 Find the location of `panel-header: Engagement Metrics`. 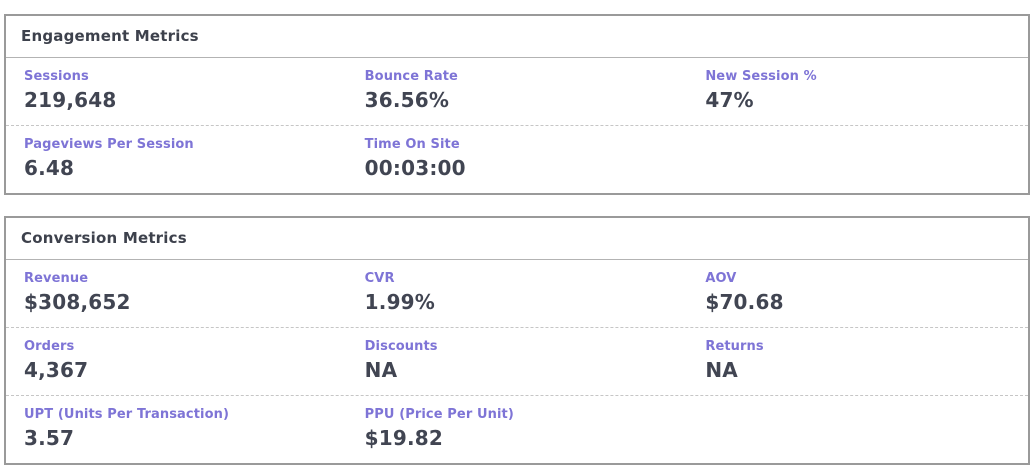

panel-header: Engagement Metrics is located at coordinates (517, 37).